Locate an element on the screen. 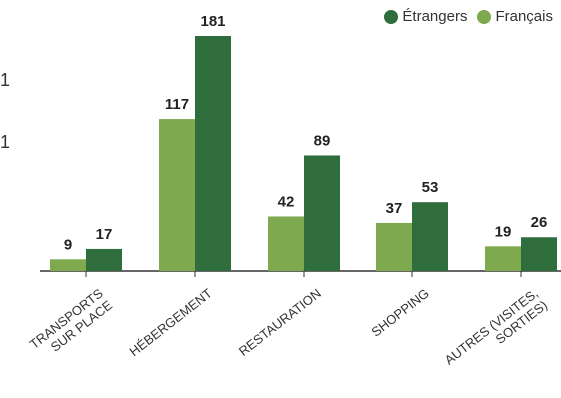 The width and height of the screenshot is (561, 398). data-label-francais-2: 42 is located at coordinates (286, 201).